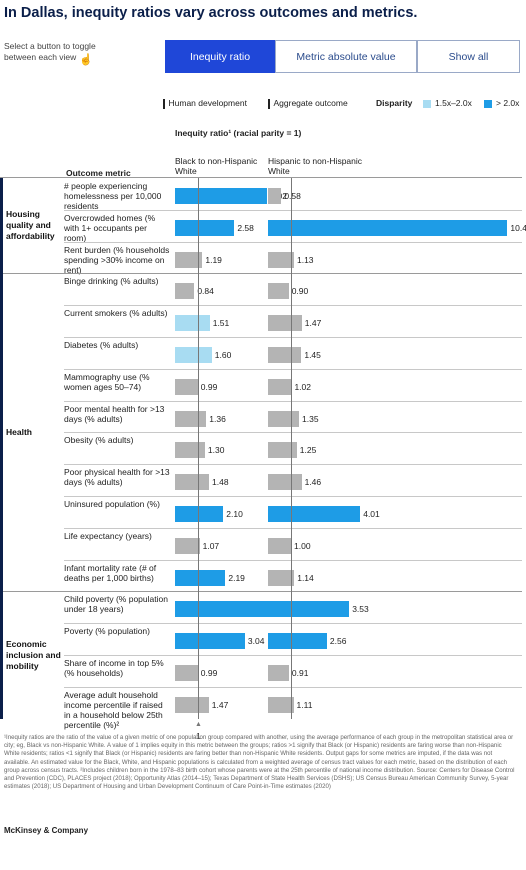 This screenshot has height=870, width=526. I want to click on metric-label: Obesity (% adults), so click(99, 440).